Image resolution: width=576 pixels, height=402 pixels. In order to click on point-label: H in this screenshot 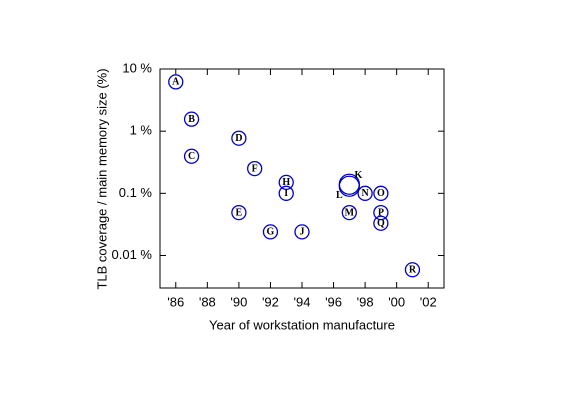, I will do `click(286, 182)`.